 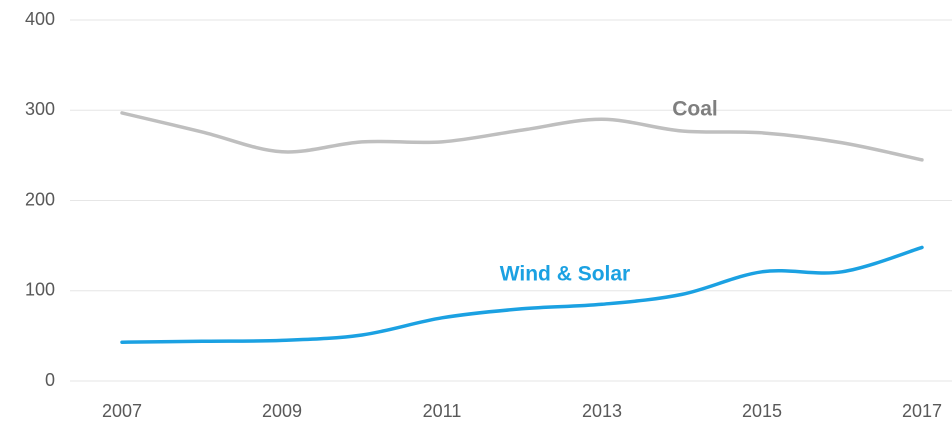 What do you see at coordinates (282, 411) in the screenshot?
I see `x-tick-label: 2009` at bounding box center [282, 411].